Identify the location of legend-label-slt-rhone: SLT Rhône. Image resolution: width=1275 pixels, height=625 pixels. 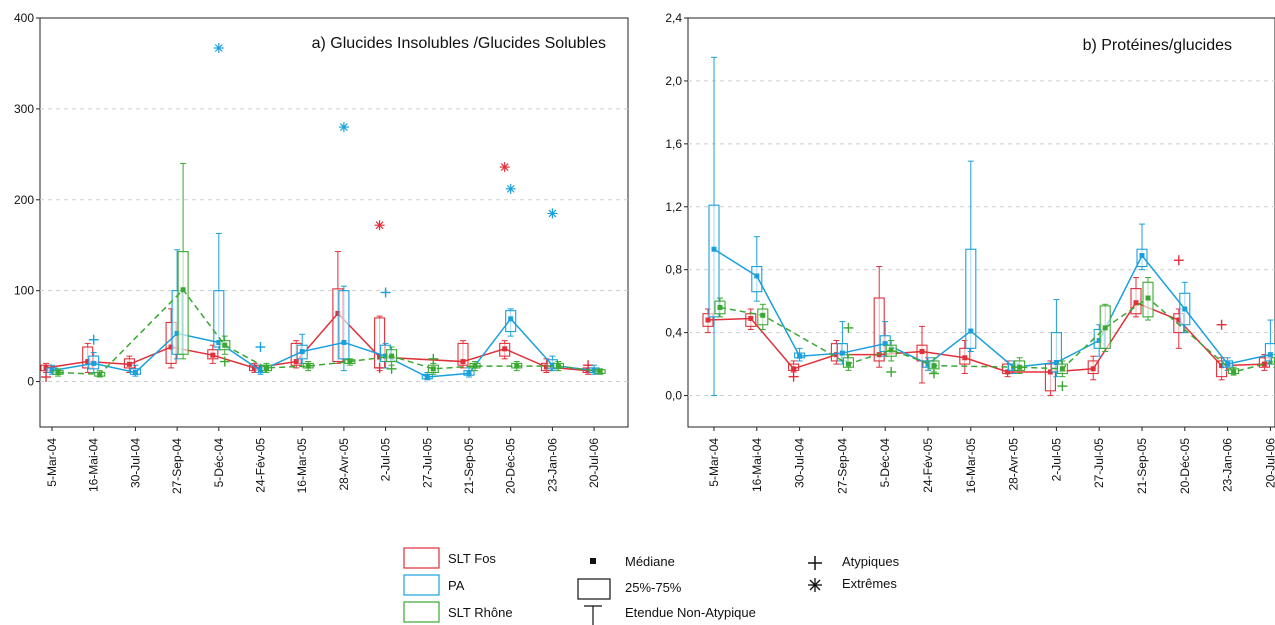
(480, 612).